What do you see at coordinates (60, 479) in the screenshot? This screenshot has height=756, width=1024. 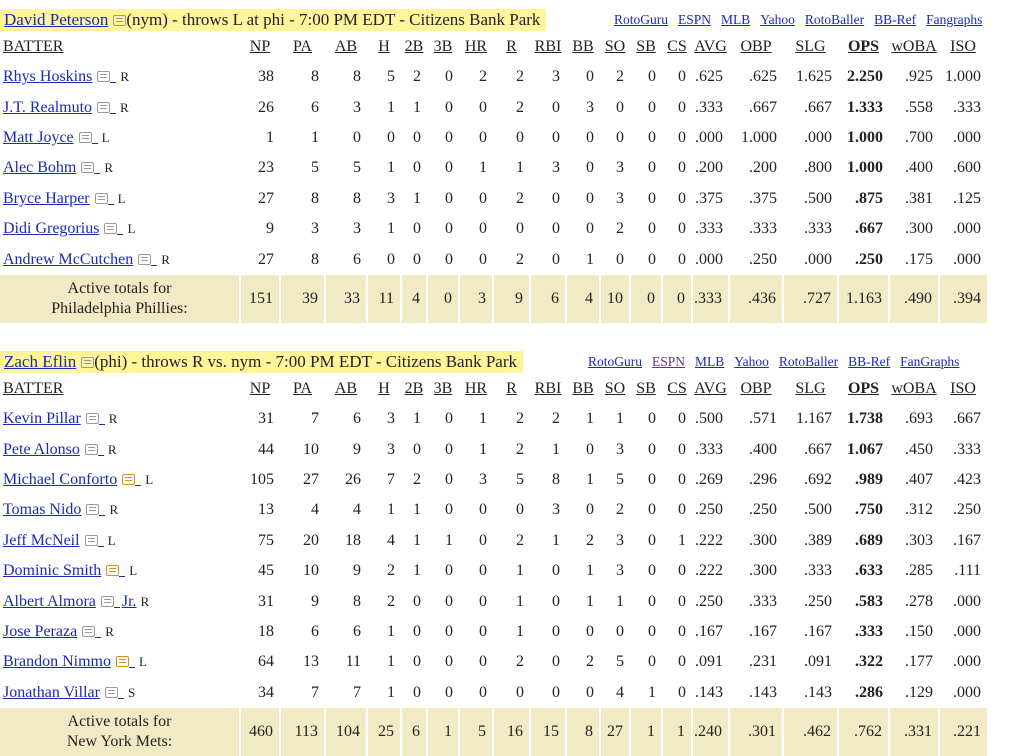 I see `batter-name-link: Michael Conforto` at bounding box center [60, 479].